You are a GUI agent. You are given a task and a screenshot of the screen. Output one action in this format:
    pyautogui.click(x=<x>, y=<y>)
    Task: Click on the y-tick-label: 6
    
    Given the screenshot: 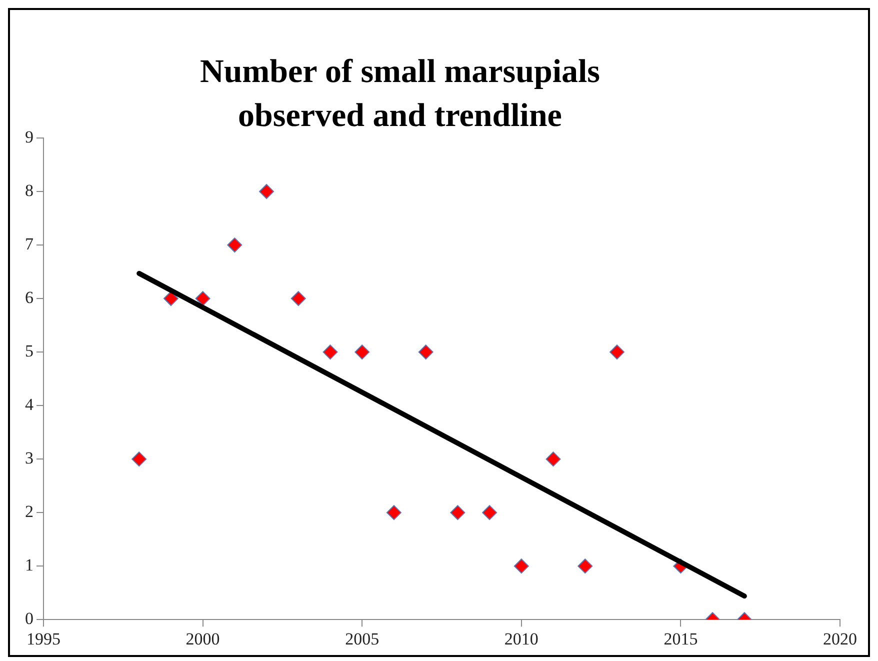 What is the action you would take?
    pyautogui.click(x=29, y=297)
    